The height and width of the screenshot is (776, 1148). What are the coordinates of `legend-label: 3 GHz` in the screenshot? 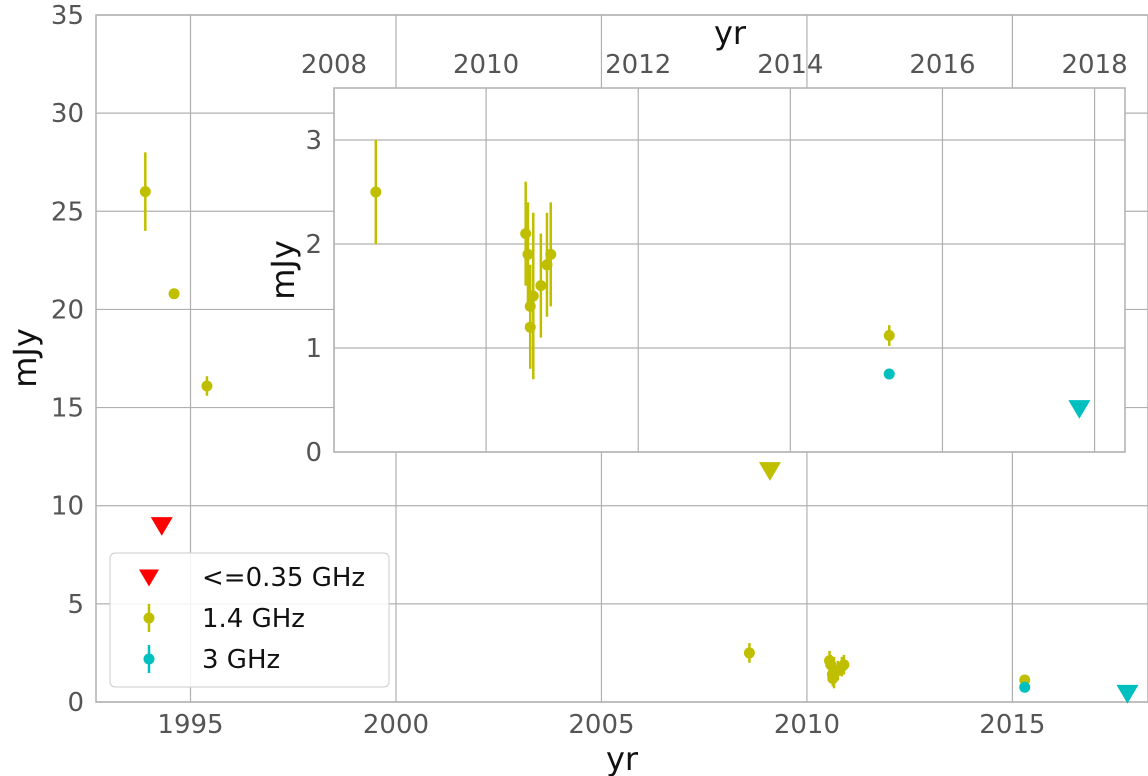 It's located at (241, 660).